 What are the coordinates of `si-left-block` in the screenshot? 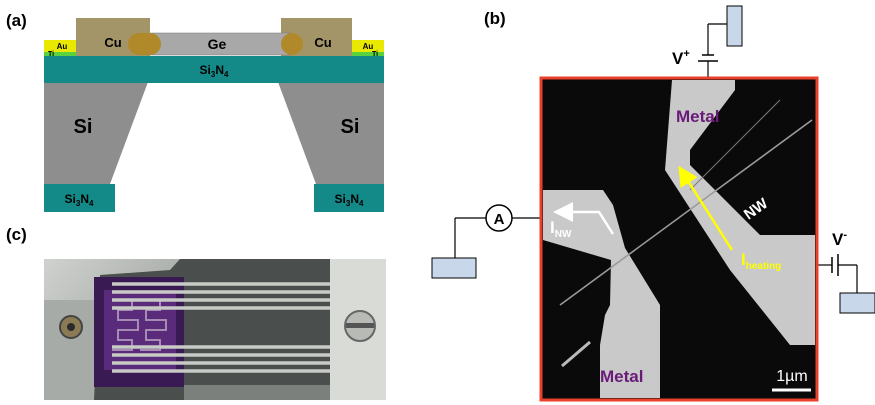 It's located at (96, 133).